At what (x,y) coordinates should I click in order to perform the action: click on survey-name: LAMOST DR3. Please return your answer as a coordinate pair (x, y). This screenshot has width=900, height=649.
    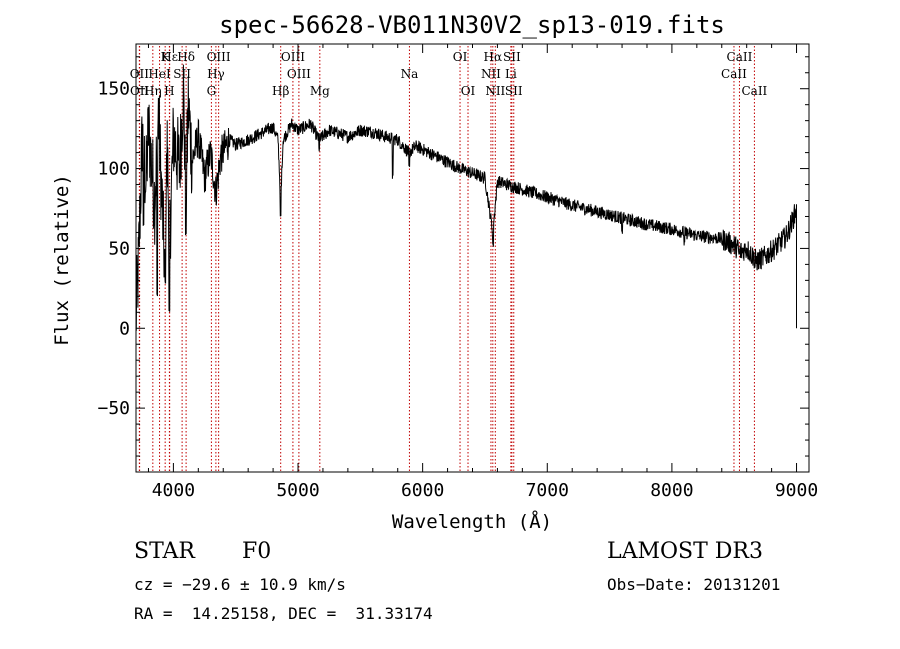
    Looking at the image, I should click on (685, 551).